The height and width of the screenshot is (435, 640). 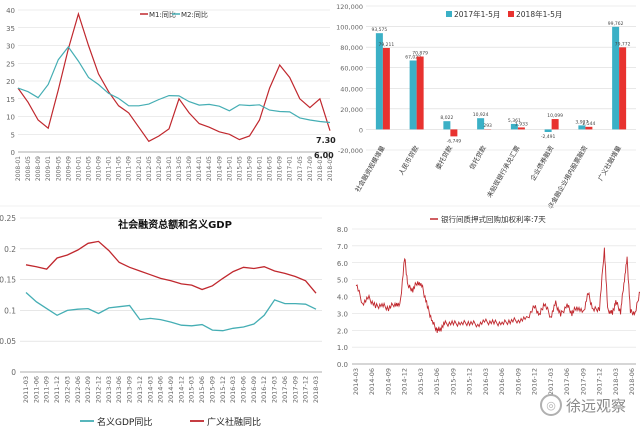 What do you see at coordinates (498, 290) in the screenshot?
I see `series-line-repo` at bounding box center [498, 290].